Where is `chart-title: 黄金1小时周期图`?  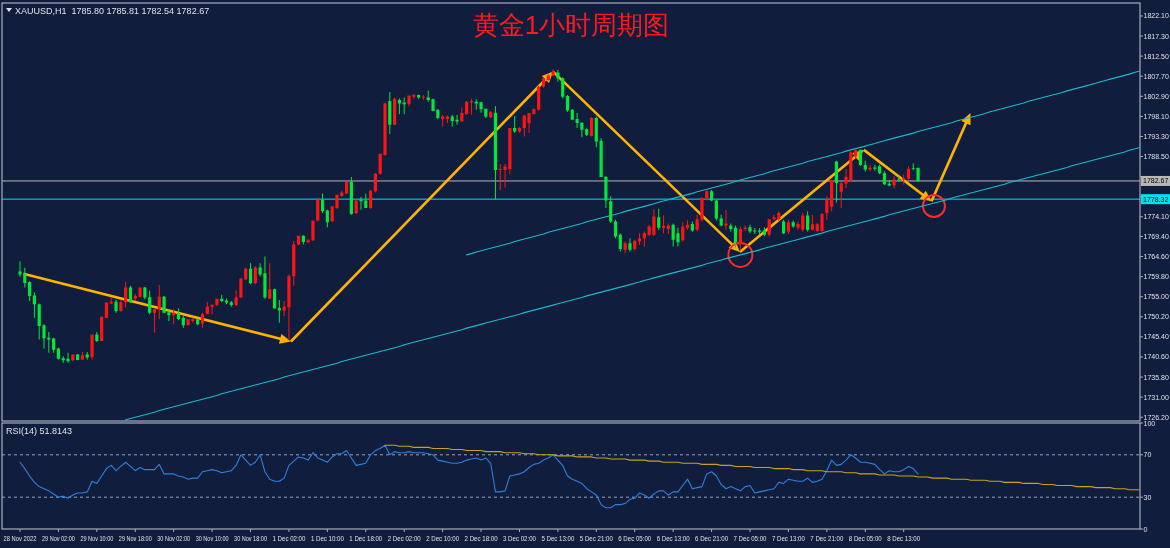 chart-title: 黄金1小时周期图 is located at coordinates (571, 25).